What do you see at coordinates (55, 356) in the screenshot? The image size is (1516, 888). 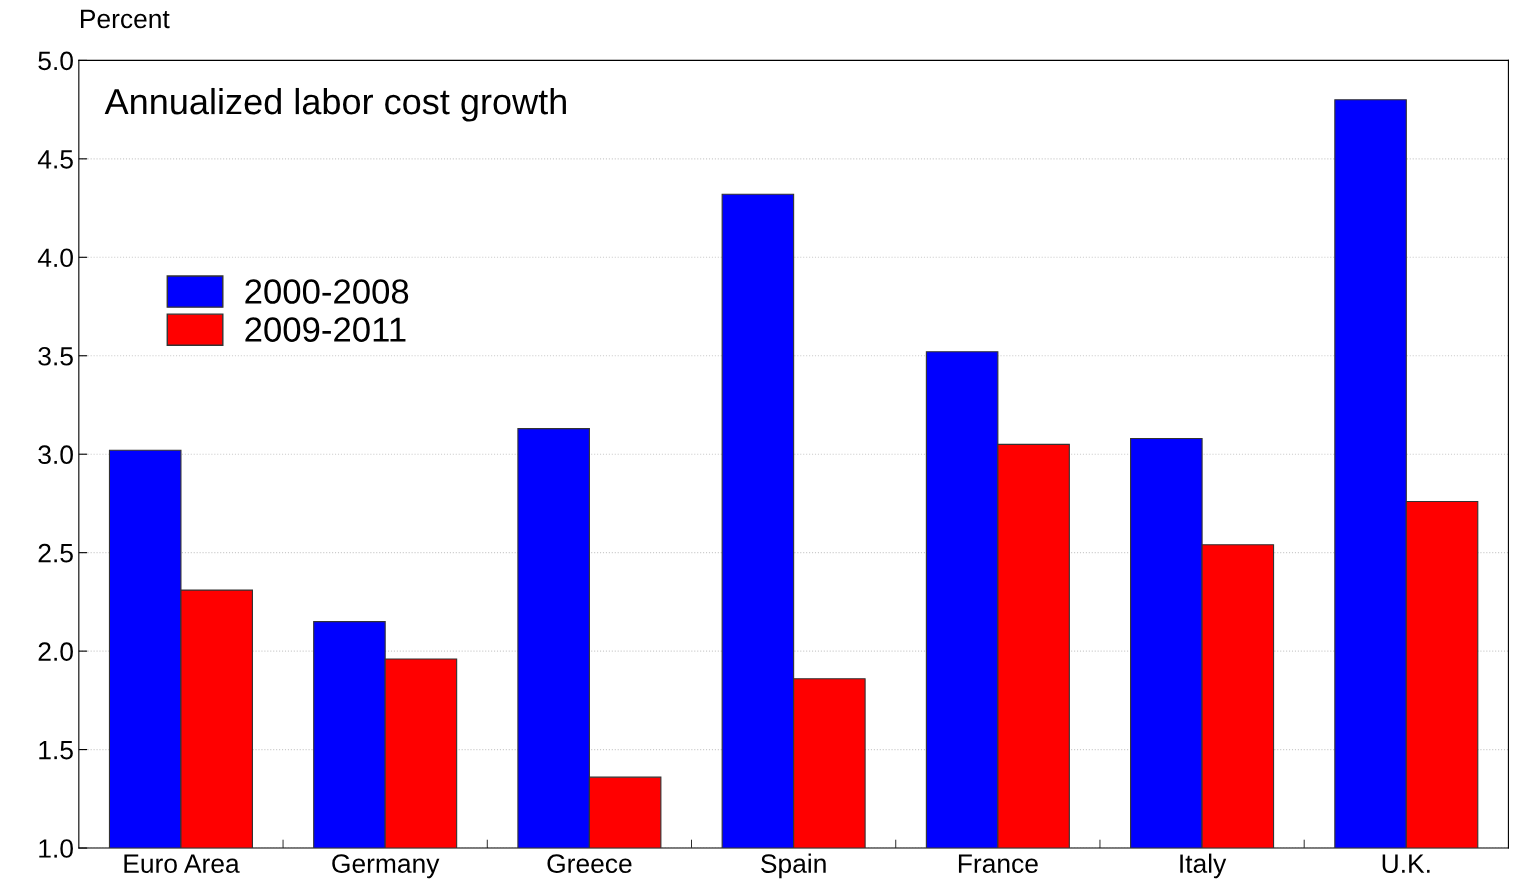 I see `y-tick-label: 3.5` at bounding box center [55, 356].